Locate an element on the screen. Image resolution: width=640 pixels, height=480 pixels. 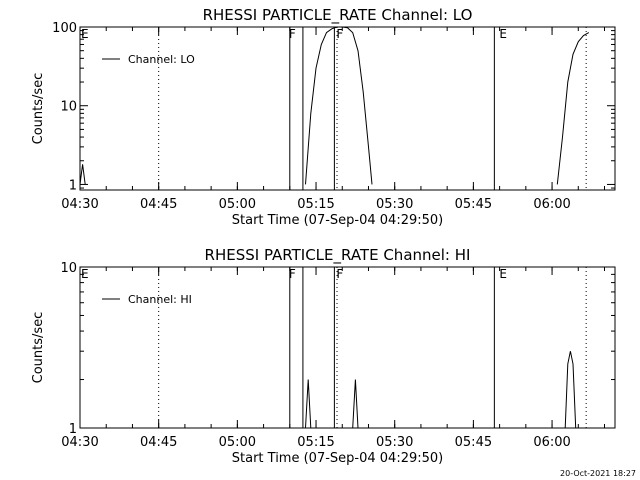
legend-label: Channel: HI is located at coordinates (160, 299).